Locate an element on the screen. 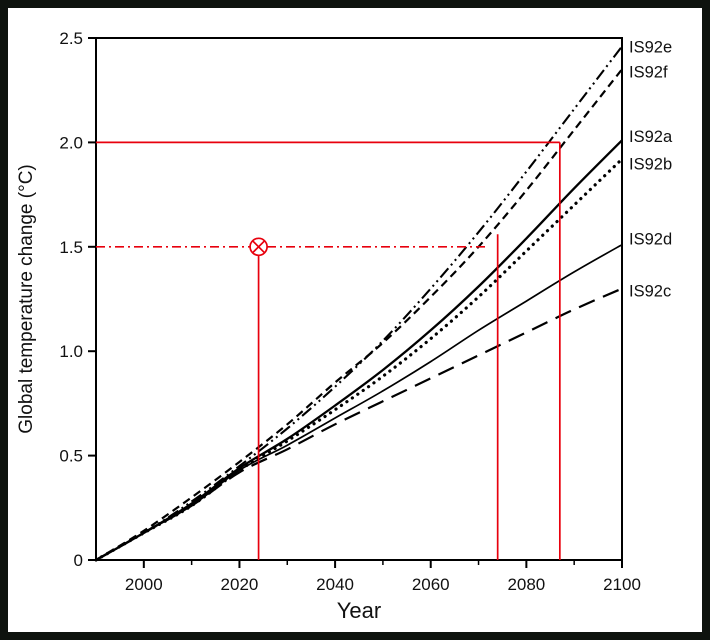  y-tick-label: 0.5 is located at coordinates (71, 456).